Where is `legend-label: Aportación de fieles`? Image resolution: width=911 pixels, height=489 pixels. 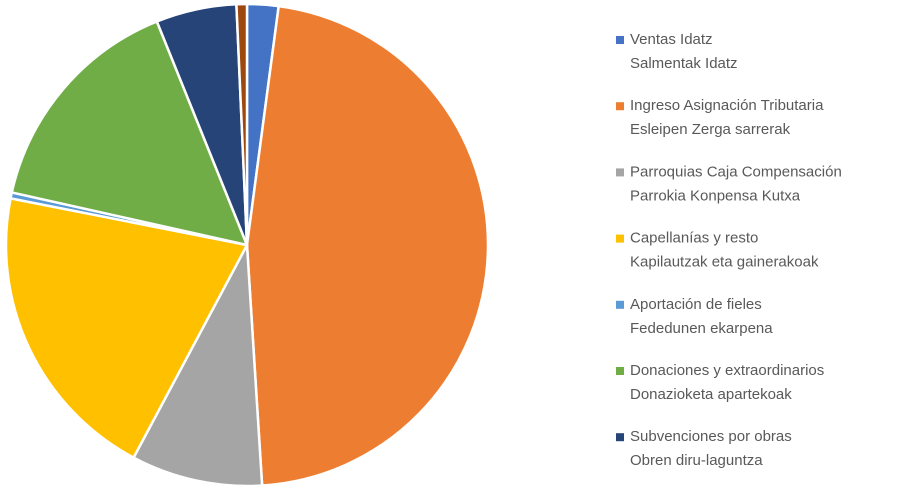
legend-label: Aportación de fieles is located at coordinates (696, 304).